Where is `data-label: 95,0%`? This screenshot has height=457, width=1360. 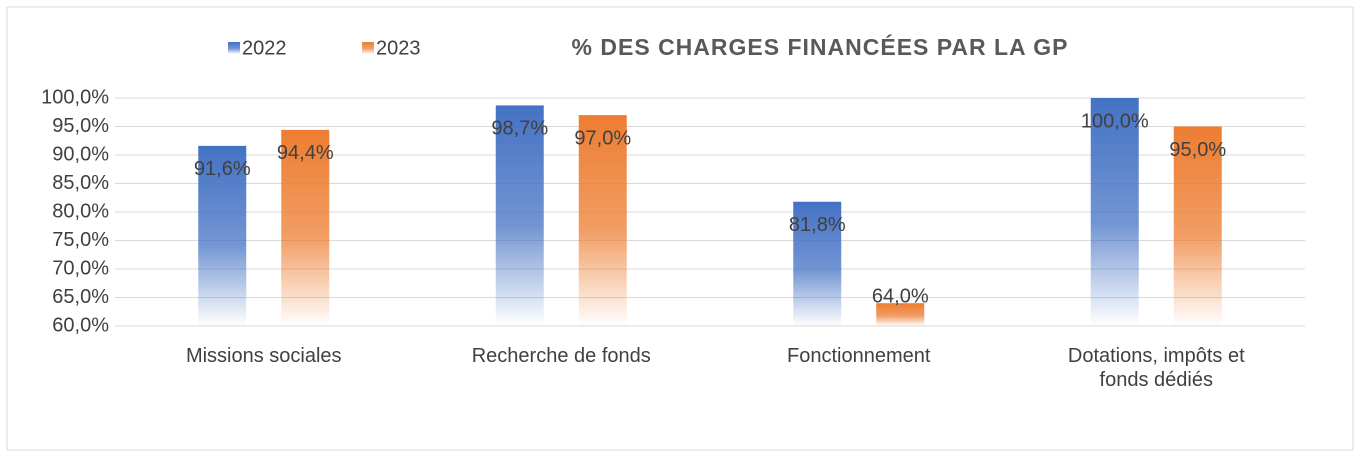 data-label: 95,0% is located at coordinates (1197, 150).